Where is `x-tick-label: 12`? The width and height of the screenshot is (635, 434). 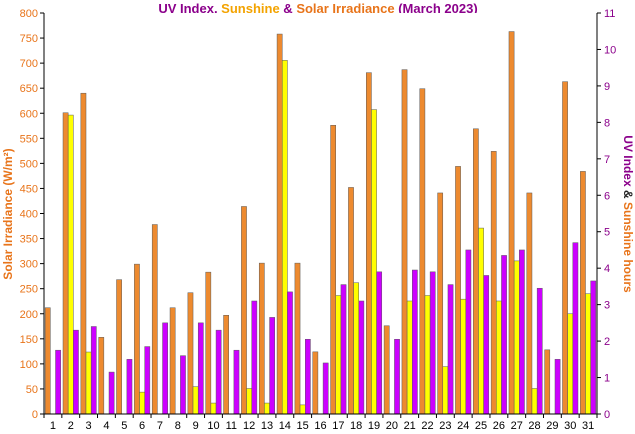 x-tick-label: 12 is located at coordinates (249, 426).